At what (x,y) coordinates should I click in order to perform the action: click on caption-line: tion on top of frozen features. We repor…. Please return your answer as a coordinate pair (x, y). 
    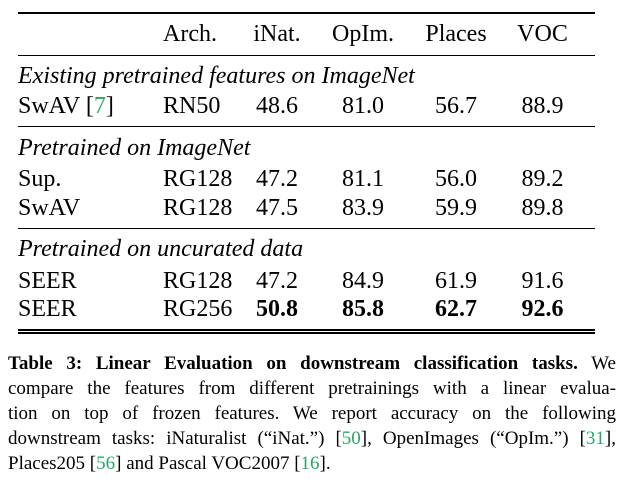
    Looking at the image, I should click on (312, 413).